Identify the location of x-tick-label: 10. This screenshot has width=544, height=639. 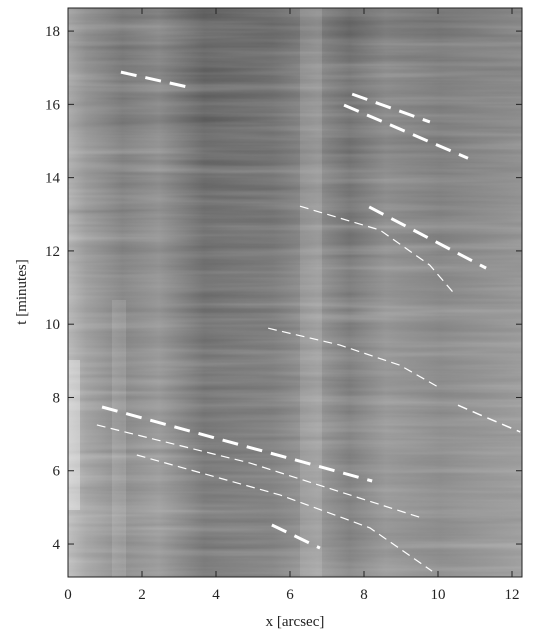
(438, 595).